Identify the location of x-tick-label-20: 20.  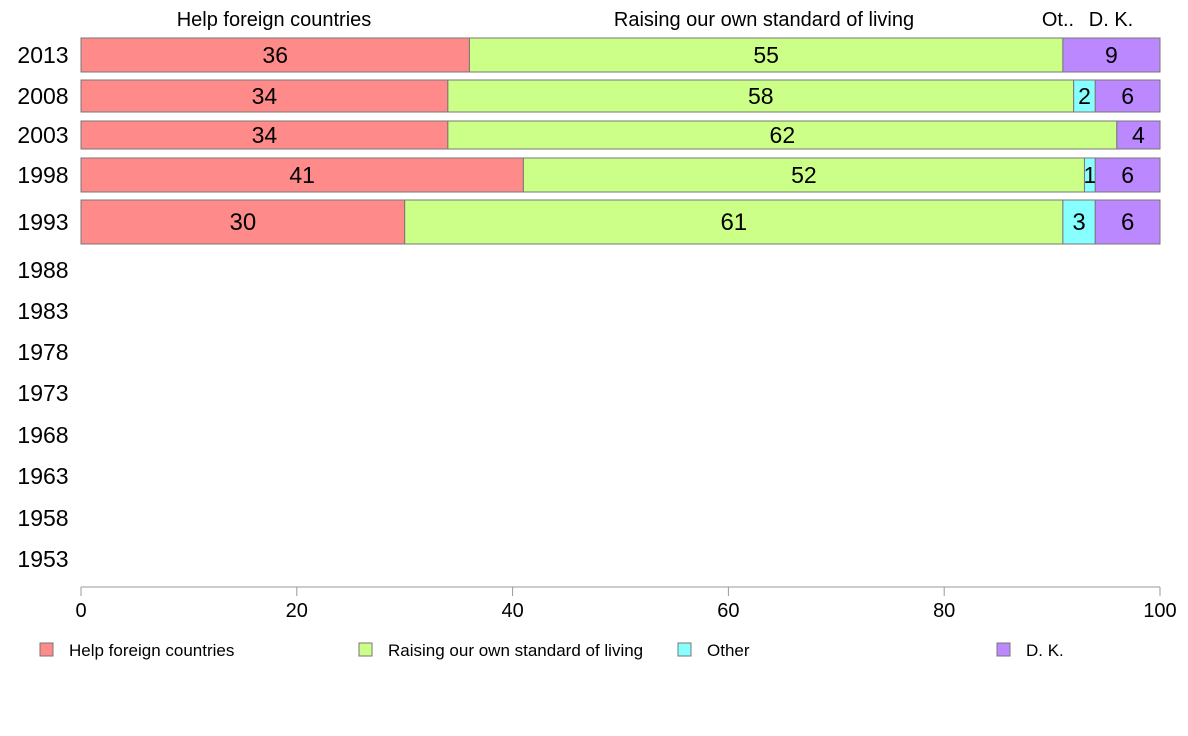
(297, 611).